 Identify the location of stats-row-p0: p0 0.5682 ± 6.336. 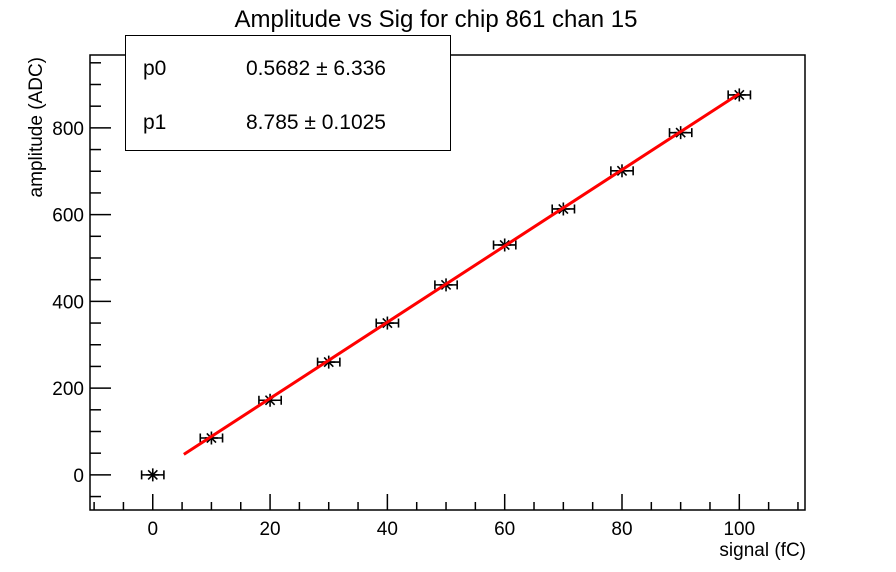
(288, 69).